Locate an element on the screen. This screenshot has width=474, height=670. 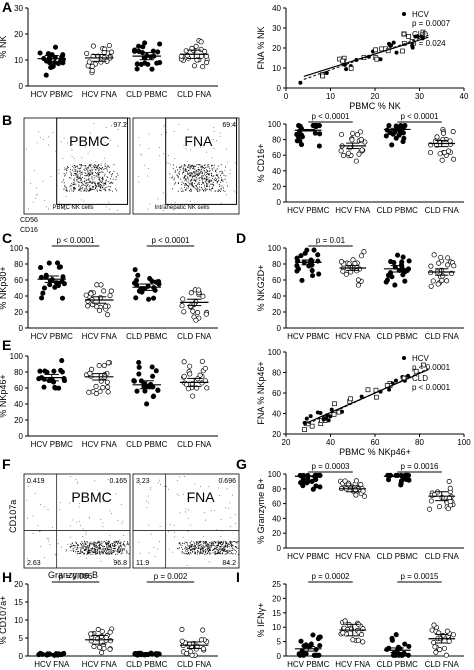
y-axis-label: % CD16+ is located at coordinates (261, 163).